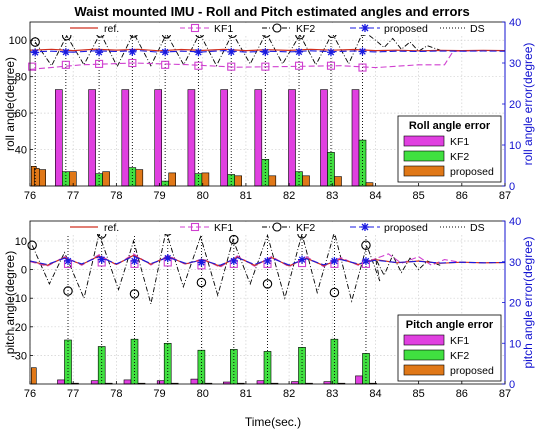 The image size is (550, 430). Describe the element at coordinates (10, 302) in the screenshot. I see `y-axis-label: pitch angle(degree)` at that location.